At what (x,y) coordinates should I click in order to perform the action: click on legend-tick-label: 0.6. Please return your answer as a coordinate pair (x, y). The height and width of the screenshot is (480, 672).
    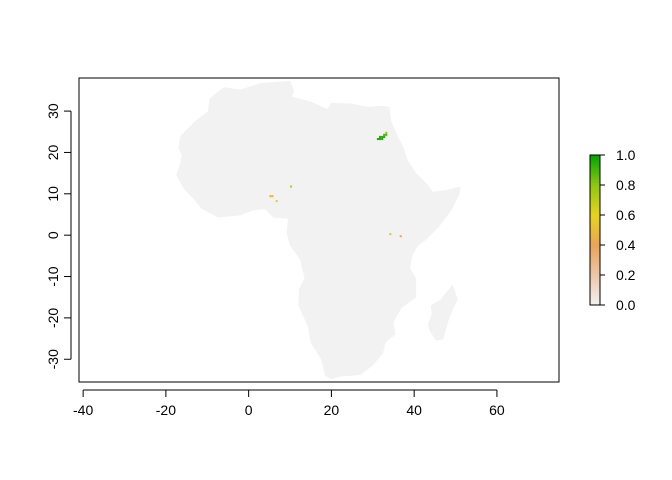
    Looking at the image, I should click on (626, 215).